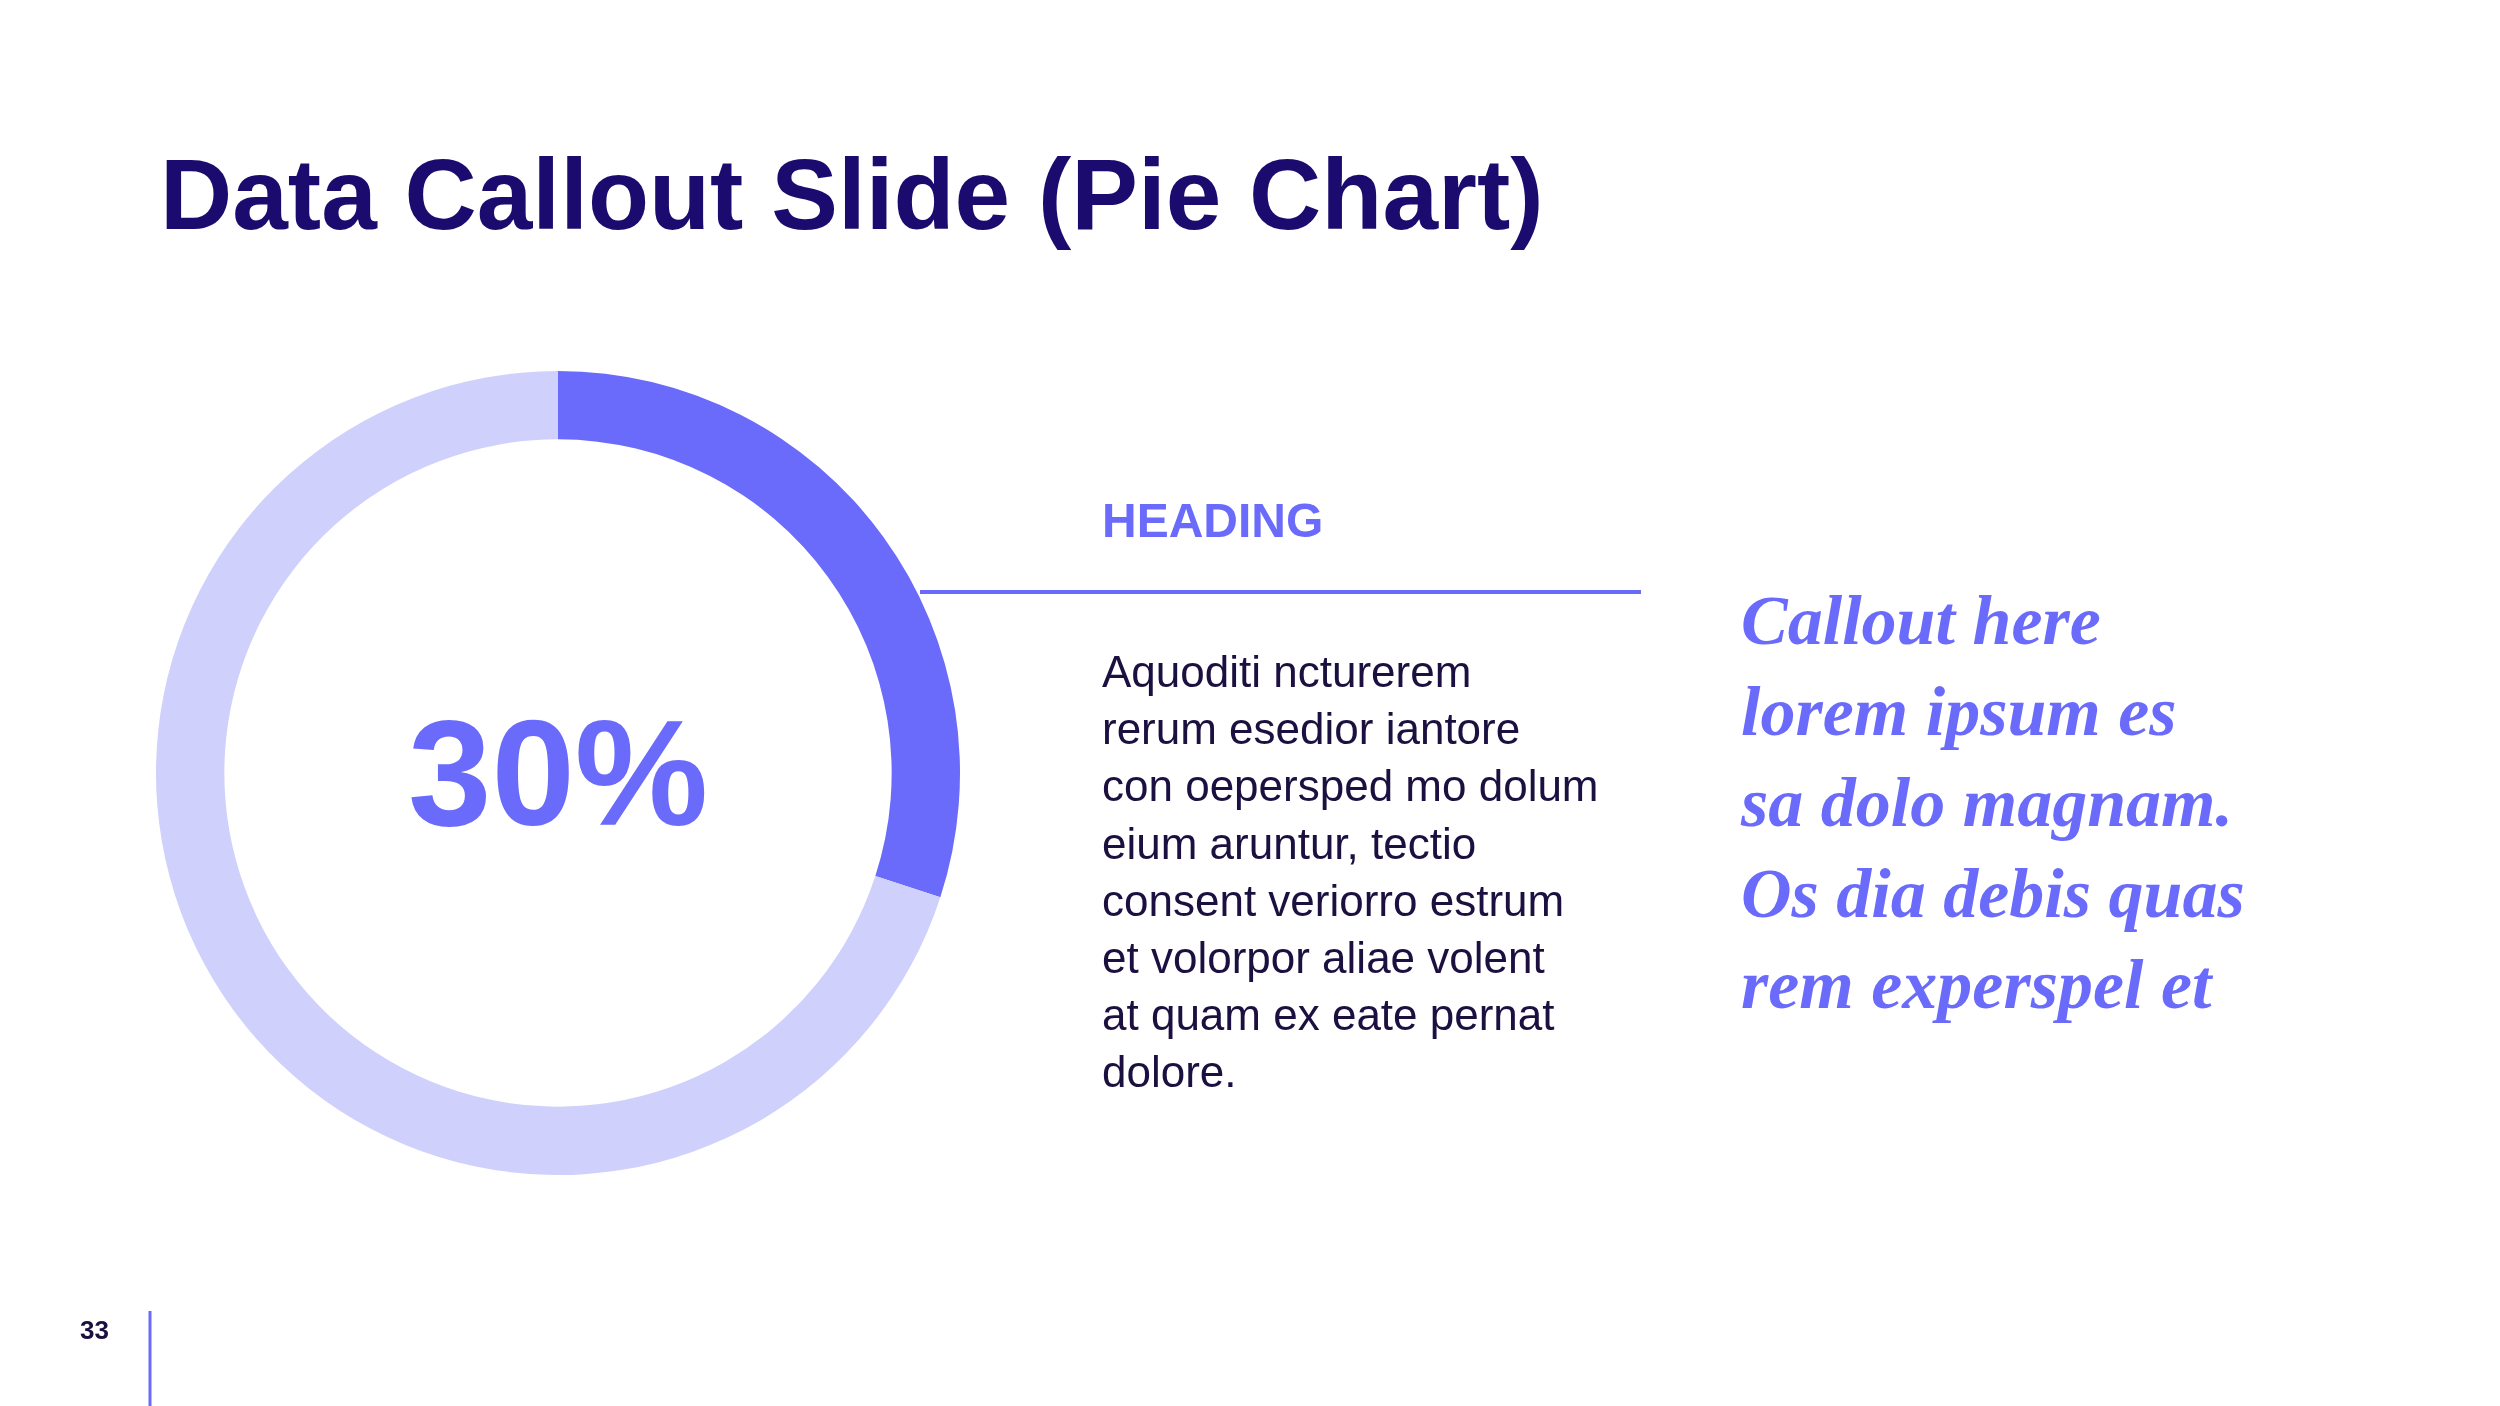 The height and width of the screenshot is (1406, 2500). What do you see at coordinates (558, 773) in the screenshot?
I see `text: 30%` at bounding box center [558, 773].